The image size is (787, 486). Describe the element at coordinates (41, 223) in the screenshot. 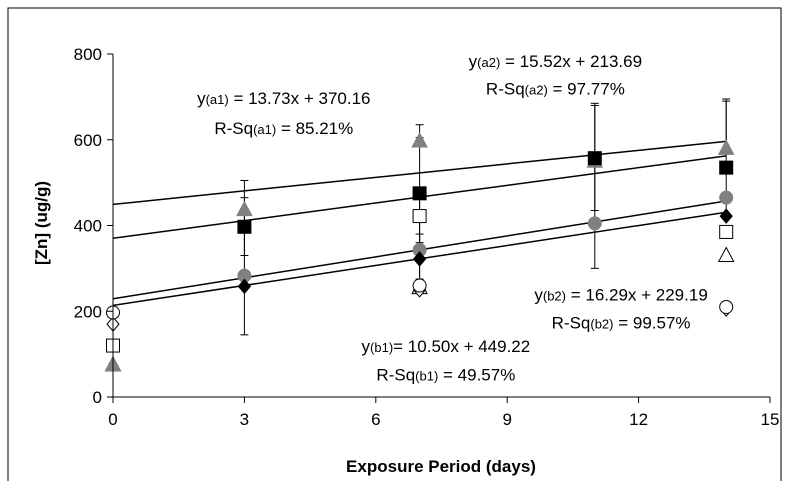

I see `y-axis-title: [Zn] (ug/g)` at that location.